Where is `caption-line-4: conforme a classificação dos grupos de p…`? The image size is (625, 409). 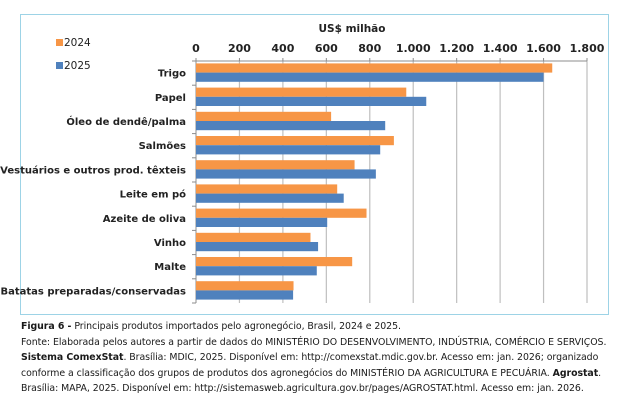
caption-line-4: conforme a classificação dos grupos de p… is located at coordinates (321, 374).